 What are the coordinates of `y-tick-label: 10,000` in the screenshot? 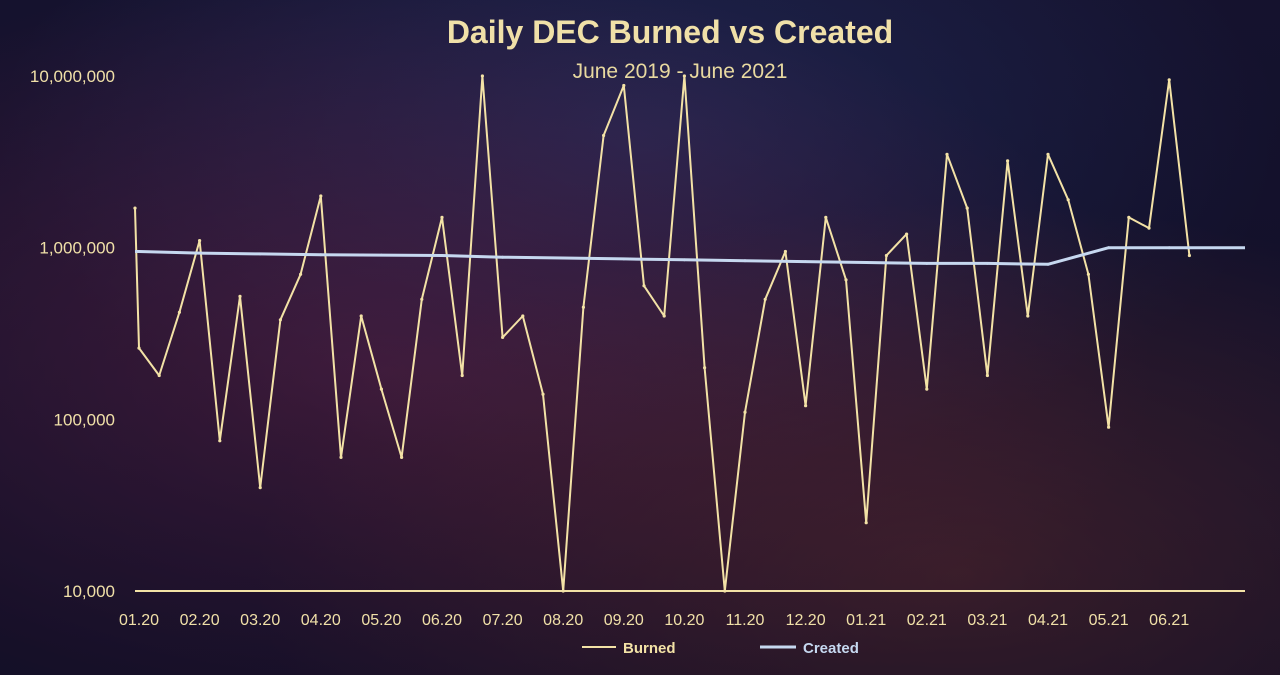 It's located at (89, 591).